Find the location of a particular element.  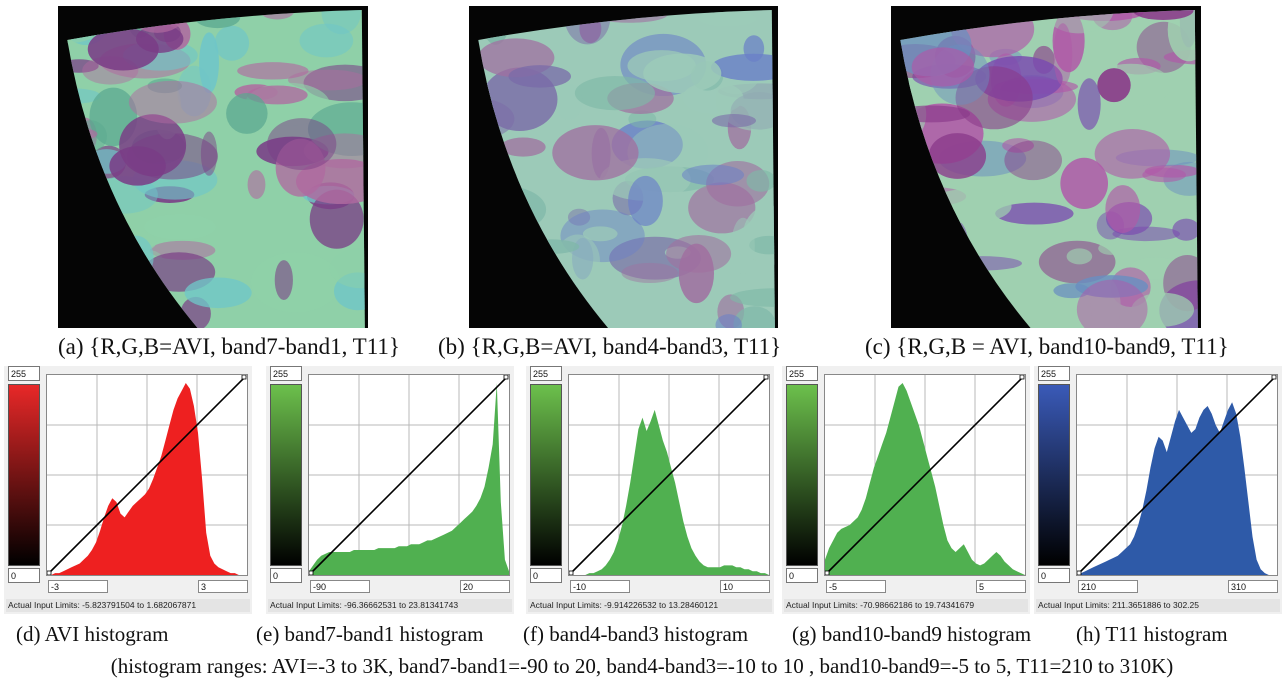

low-limit-field: -3 is located at coordinates (78, 586).